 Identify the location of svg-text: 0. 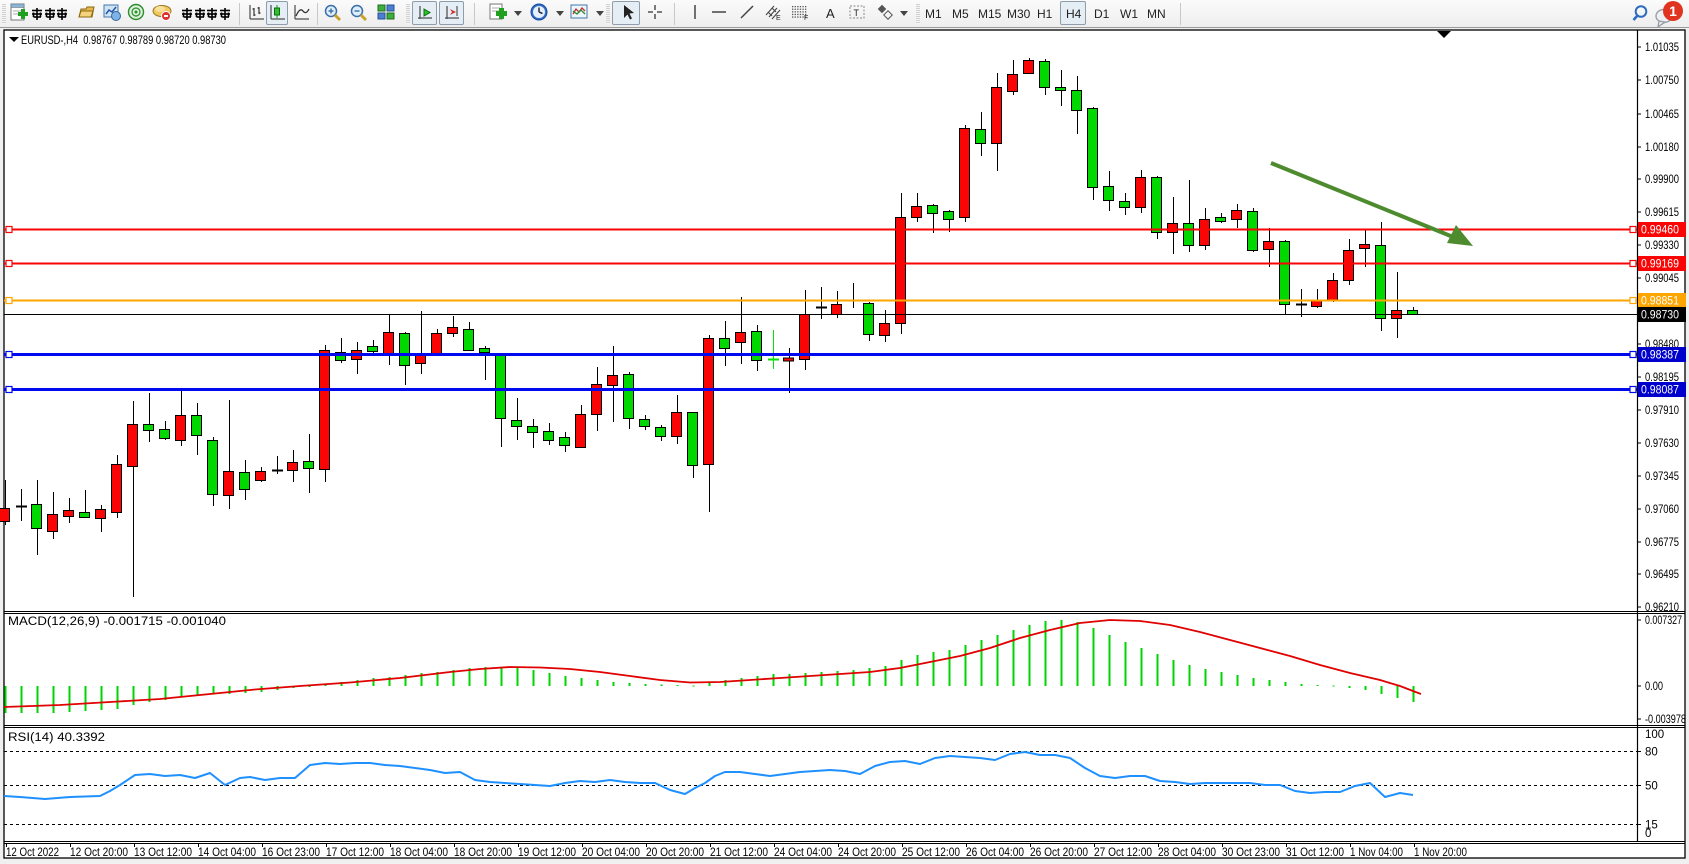
(1648, 834).